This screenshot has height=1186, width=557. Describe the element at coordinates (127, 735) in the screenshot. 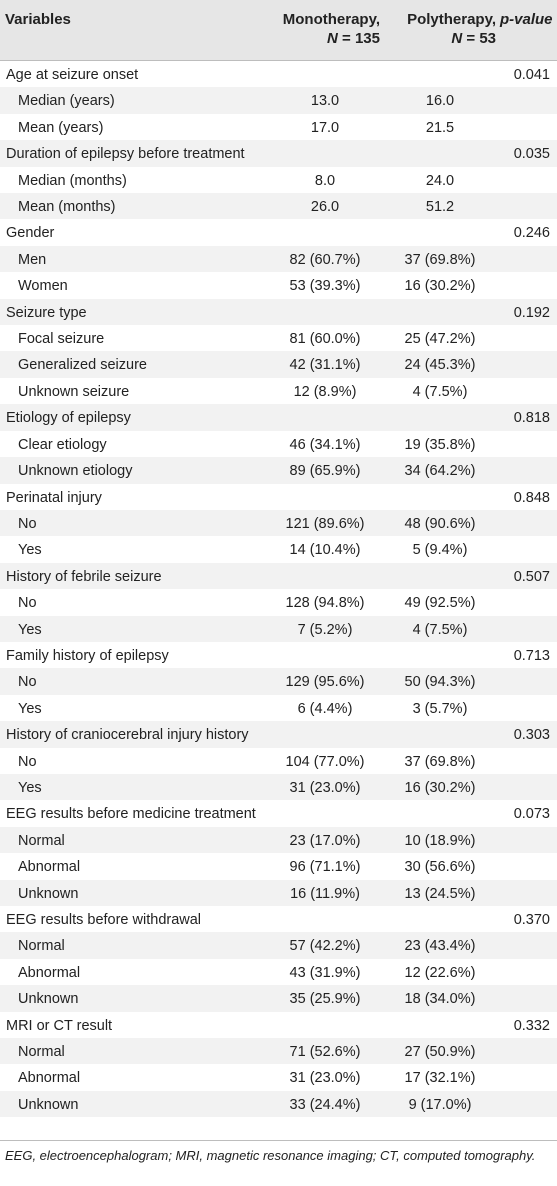

I see `row-label: History of craniocerebral injury history` at that location.